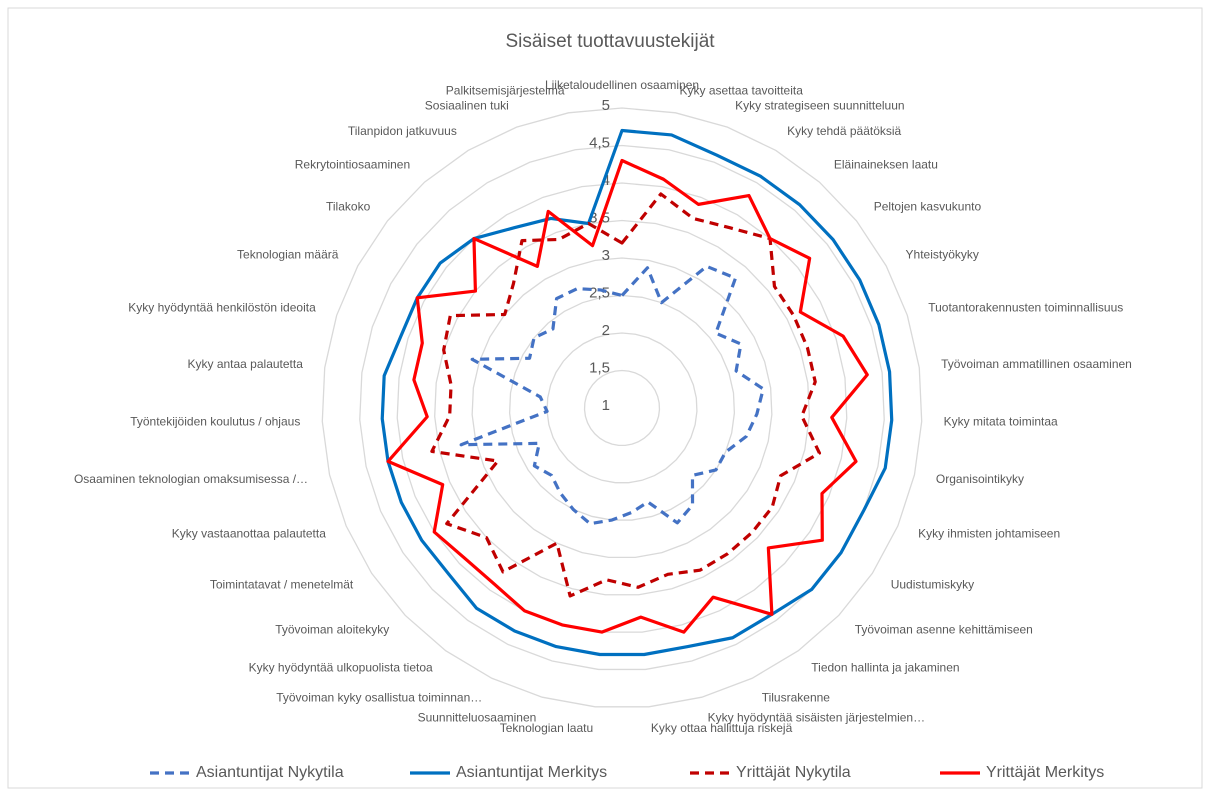  What do you see at coordinates (1036, 364) in the screenshot?
I see `category-label: Työvoiman ammatillinen osaaminen` at bounding box center [1036, 364].